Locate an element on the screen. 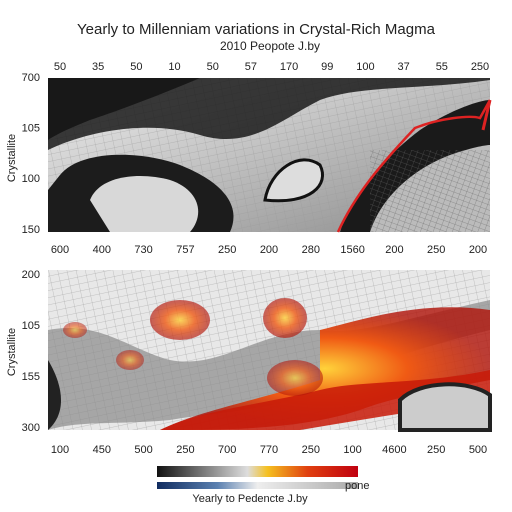 The width and height of the screenshot is (512, 512). axis-label: 600 is located at coordinates (60, 250).